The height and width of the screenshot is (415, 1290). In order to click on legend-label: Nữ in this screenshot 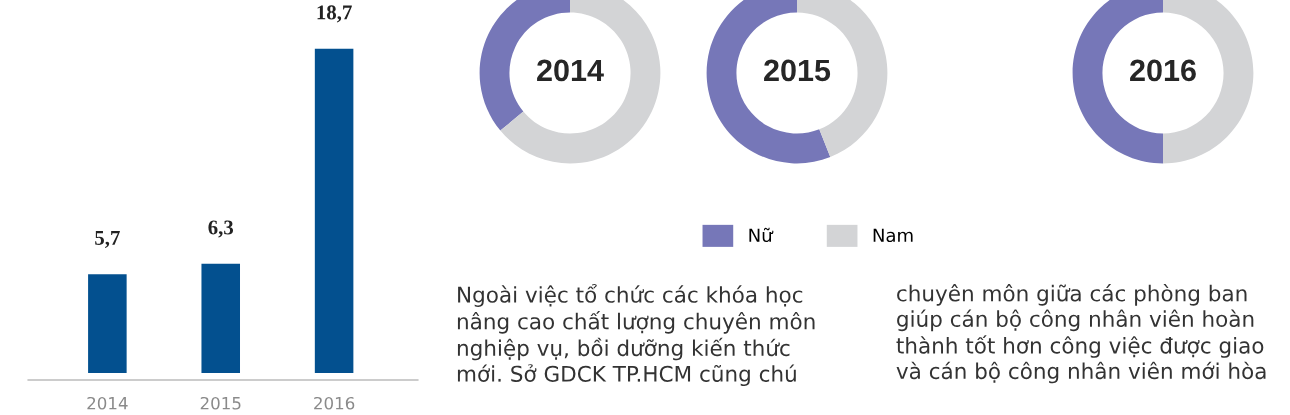, I will do `click(761, 235)`.